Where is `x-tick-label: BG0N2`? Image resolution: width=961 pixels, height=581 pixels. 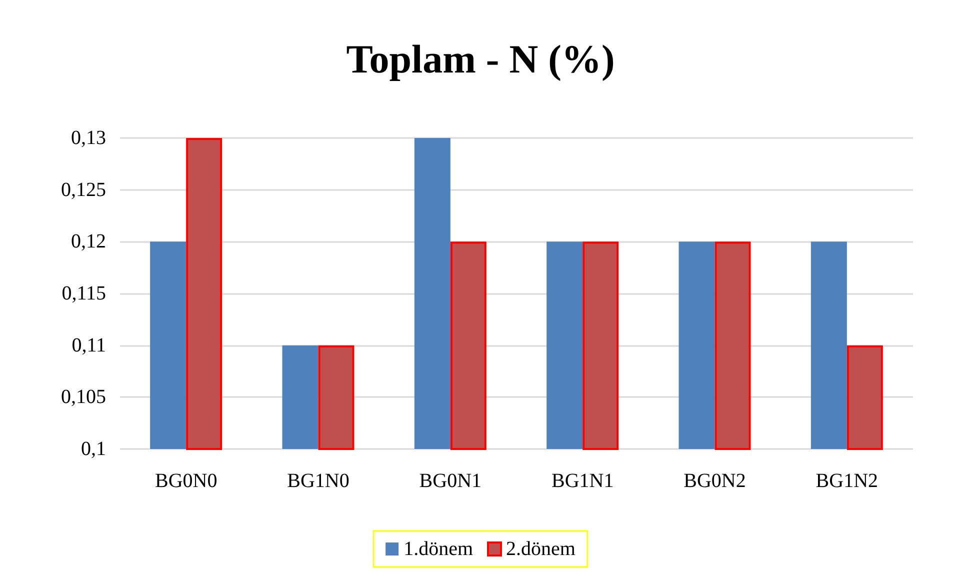
x-tick-label: BG0N2 is located at coordinates (715, 481).